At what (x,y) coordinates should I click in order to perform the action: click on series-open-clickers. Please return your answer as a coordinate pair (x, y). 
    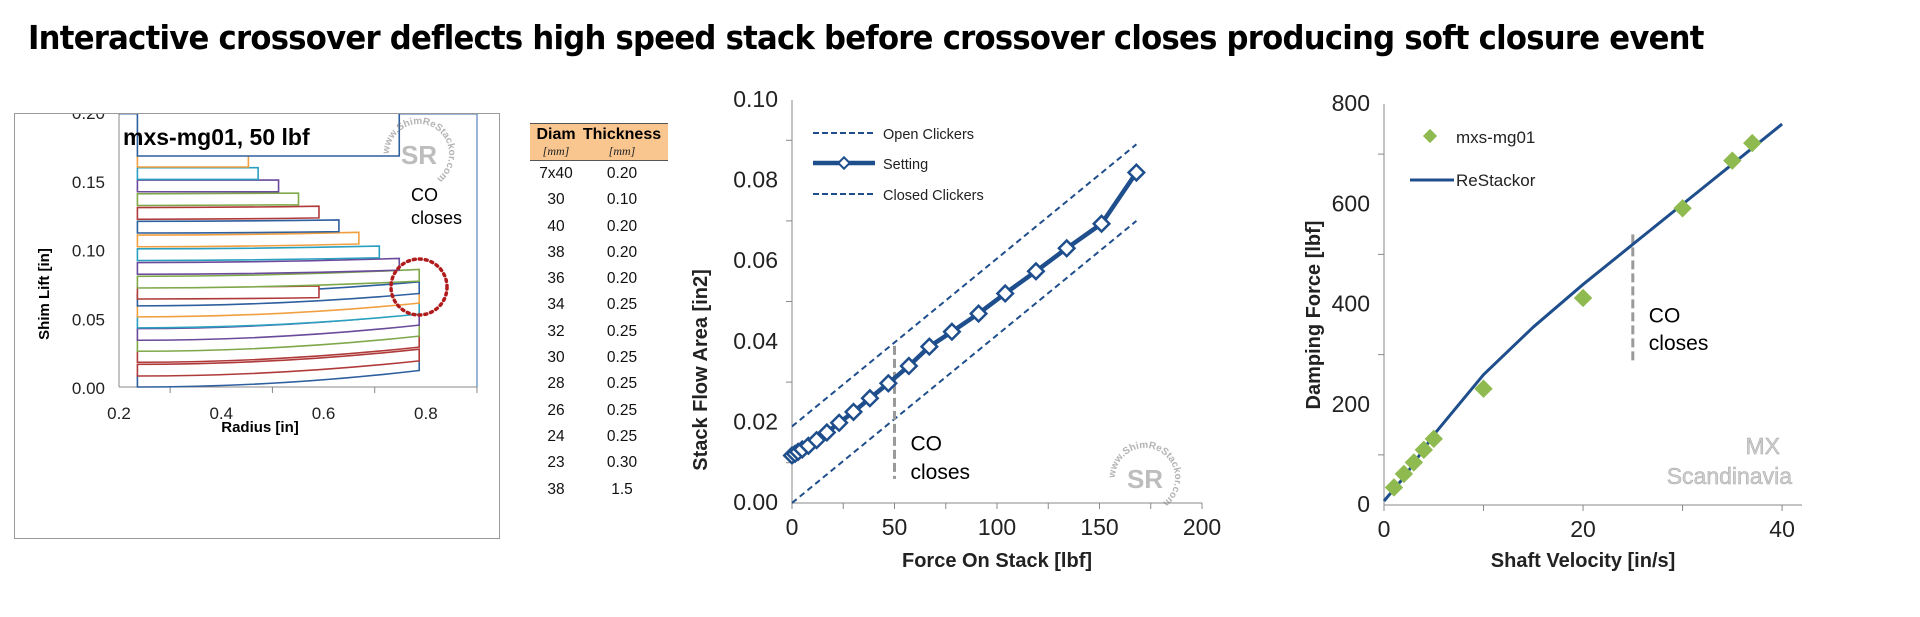
    Looking at the image, I should click on (964, 285).